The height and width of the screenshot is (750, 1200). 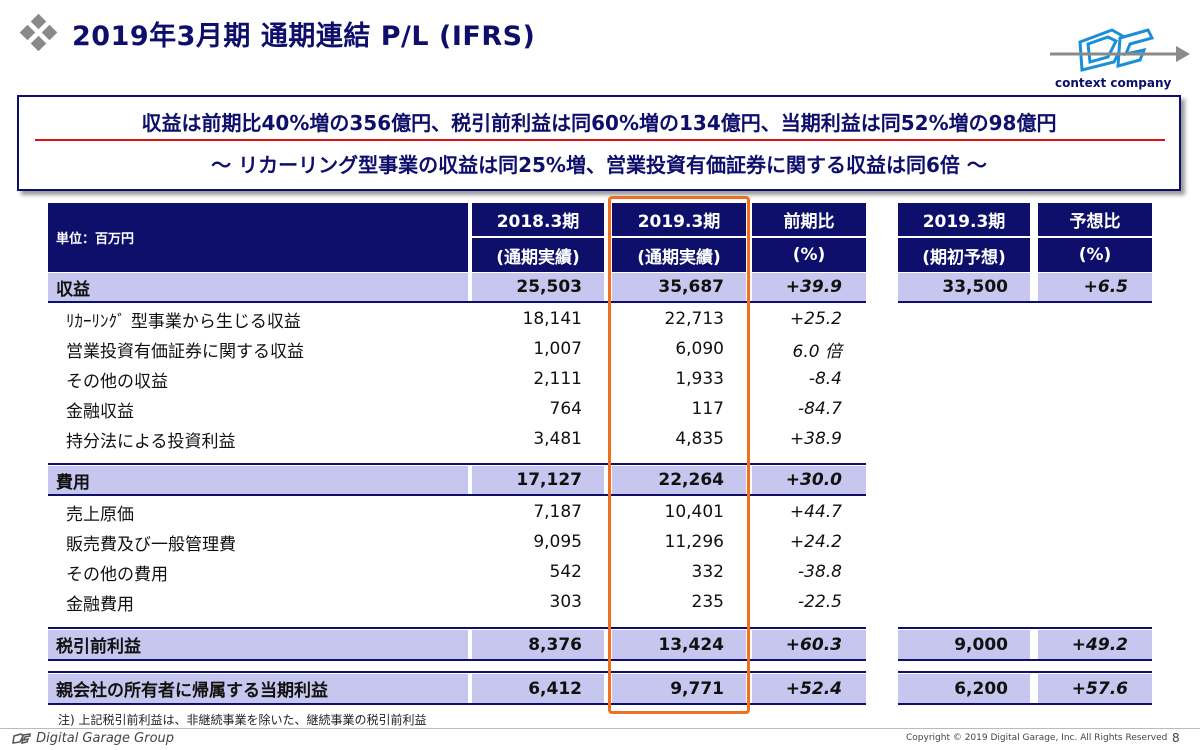 What do you see at coordinates (1095, 255) in the screenshot?
I see `col-subheader-vs-forecast: (%)` at bounding box center [1095, 255].